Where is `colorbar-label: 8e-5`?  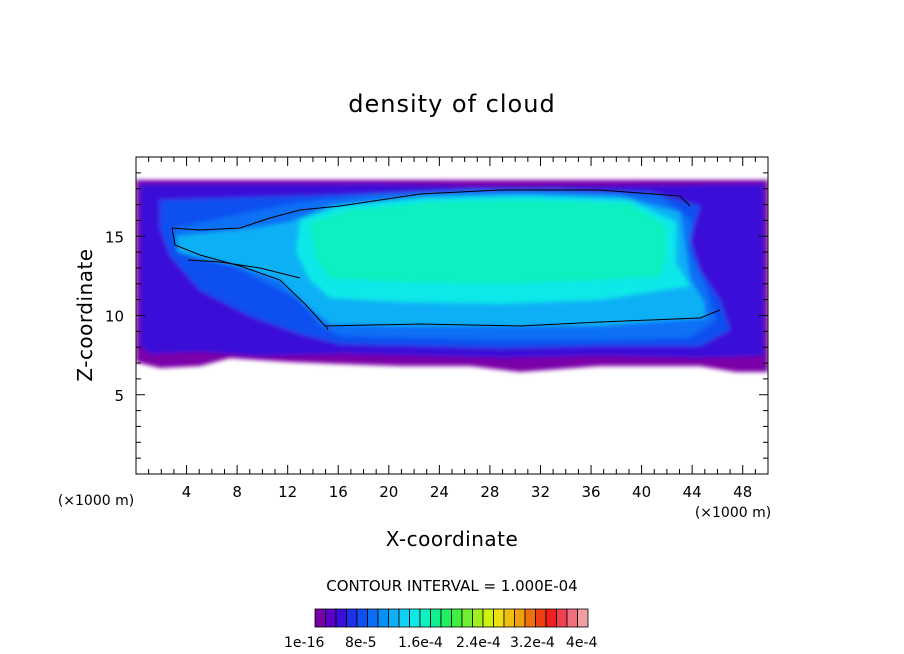
colorbar-label: 8e-5 is located at coordinates (360, 643).